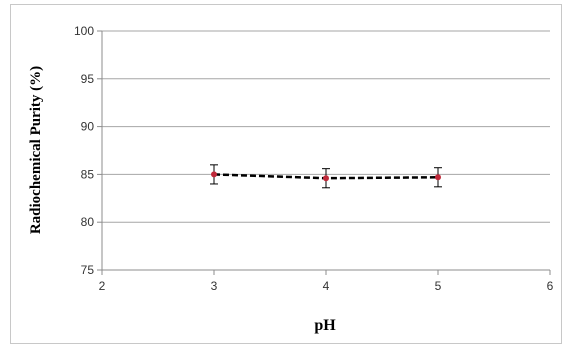  Describe the element at coordinates (84, 31) in the screenshot. I see `y-tick-label: 100` at that location.